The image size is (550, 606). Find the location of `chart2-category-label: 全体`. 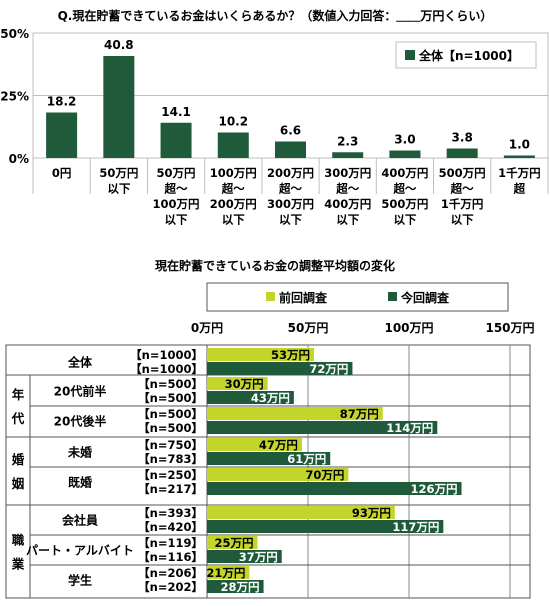

chart2-category-label: 全体 is located at coordinates (80, 362).